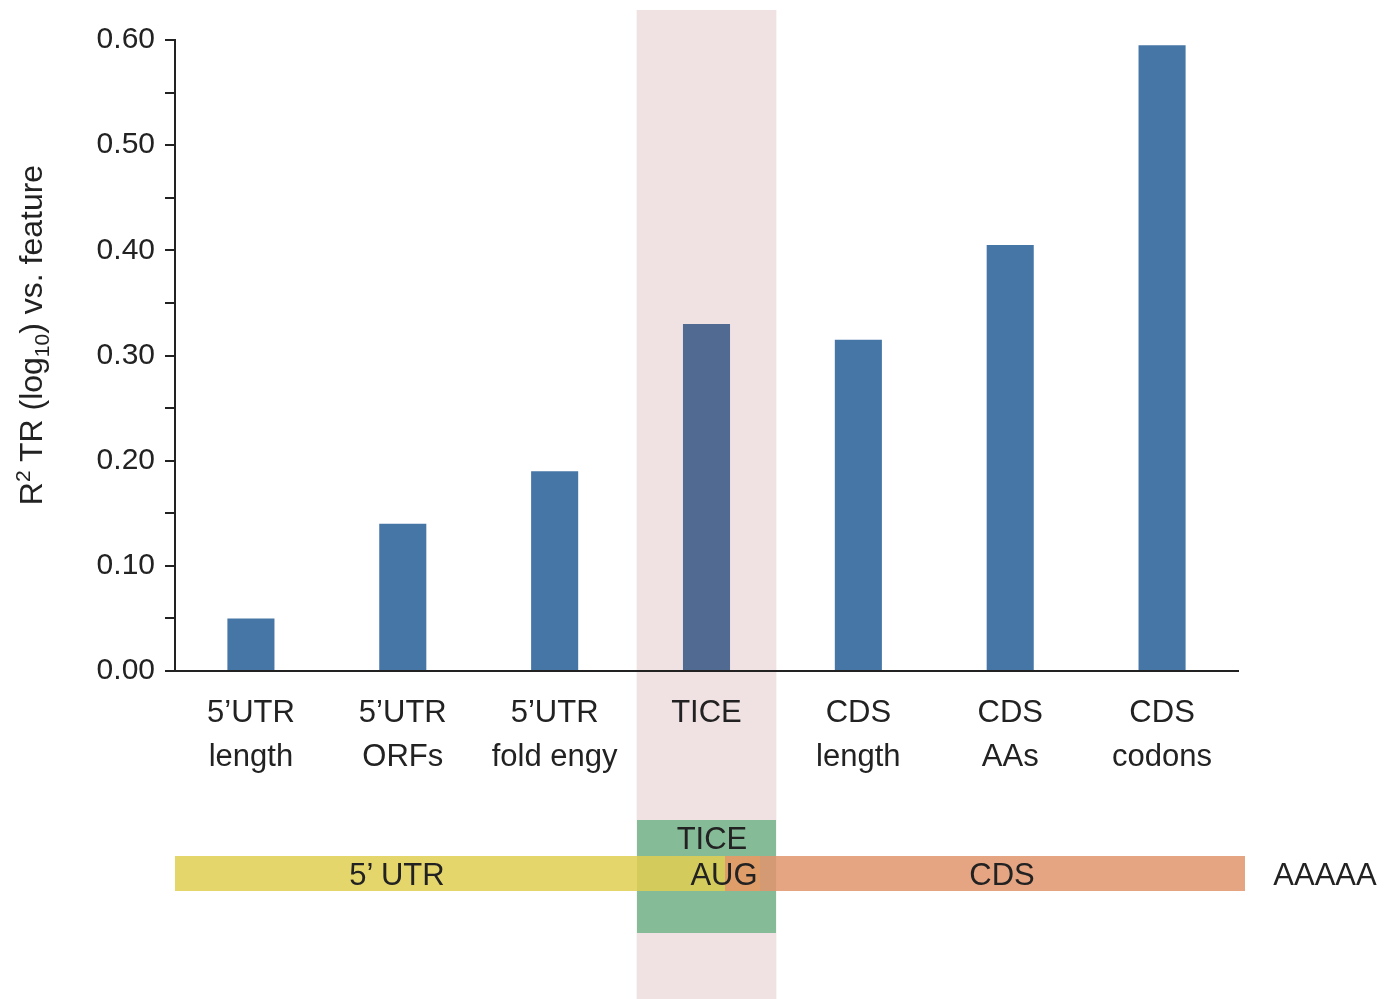 The width and height of the screenshot is (1391, 999). What do you see at coordinates (1002, 874) in the screenshot?
I see `text: CDS` at bounding box center [1002, 874].